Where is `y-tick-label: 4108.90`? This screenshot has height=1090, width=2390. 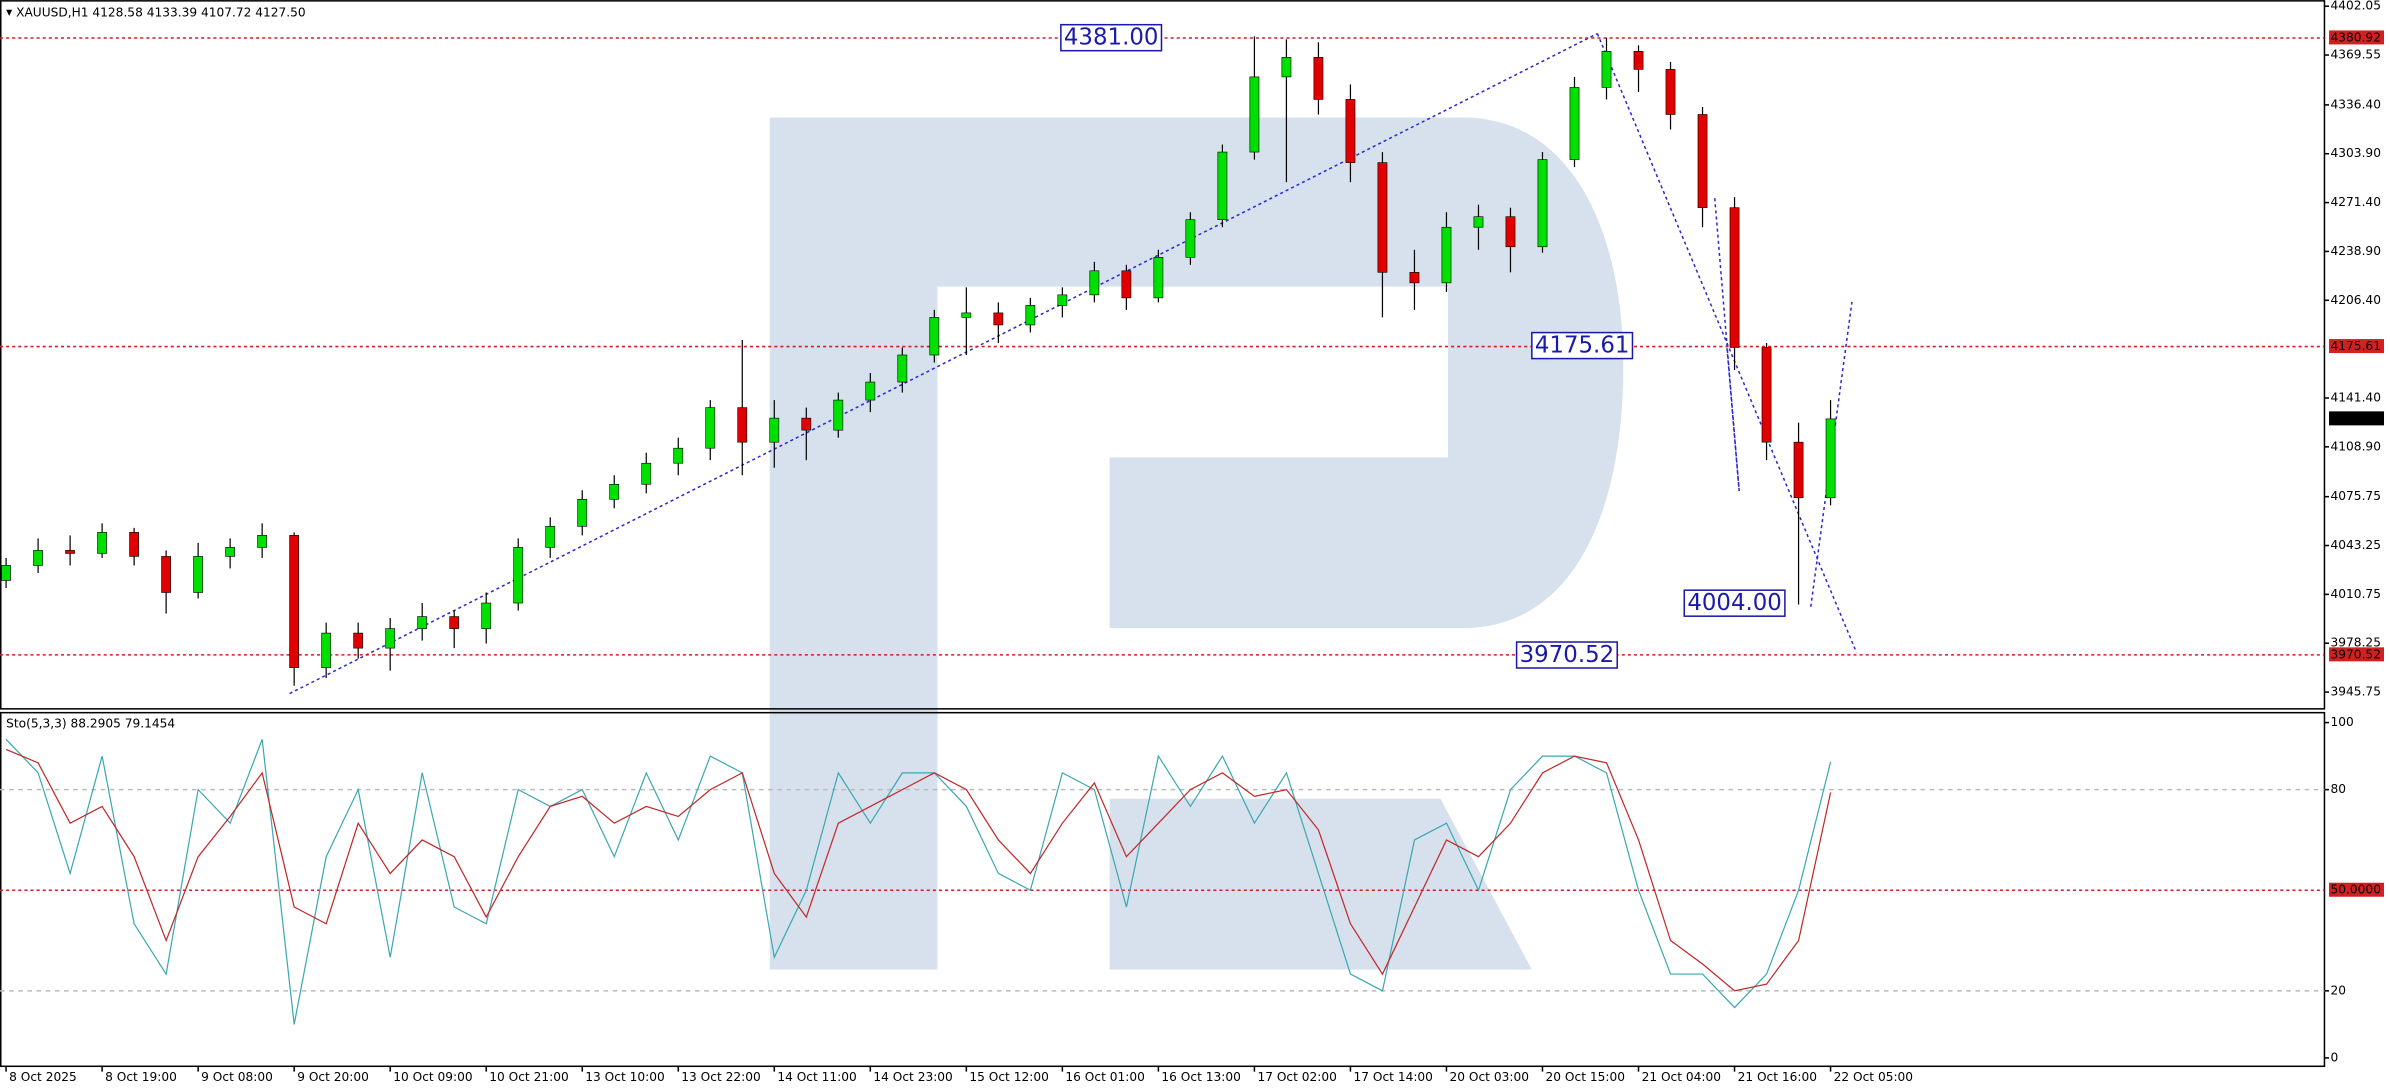 y-tick-label: 4108.90 is located at coordinates (2356, 446).